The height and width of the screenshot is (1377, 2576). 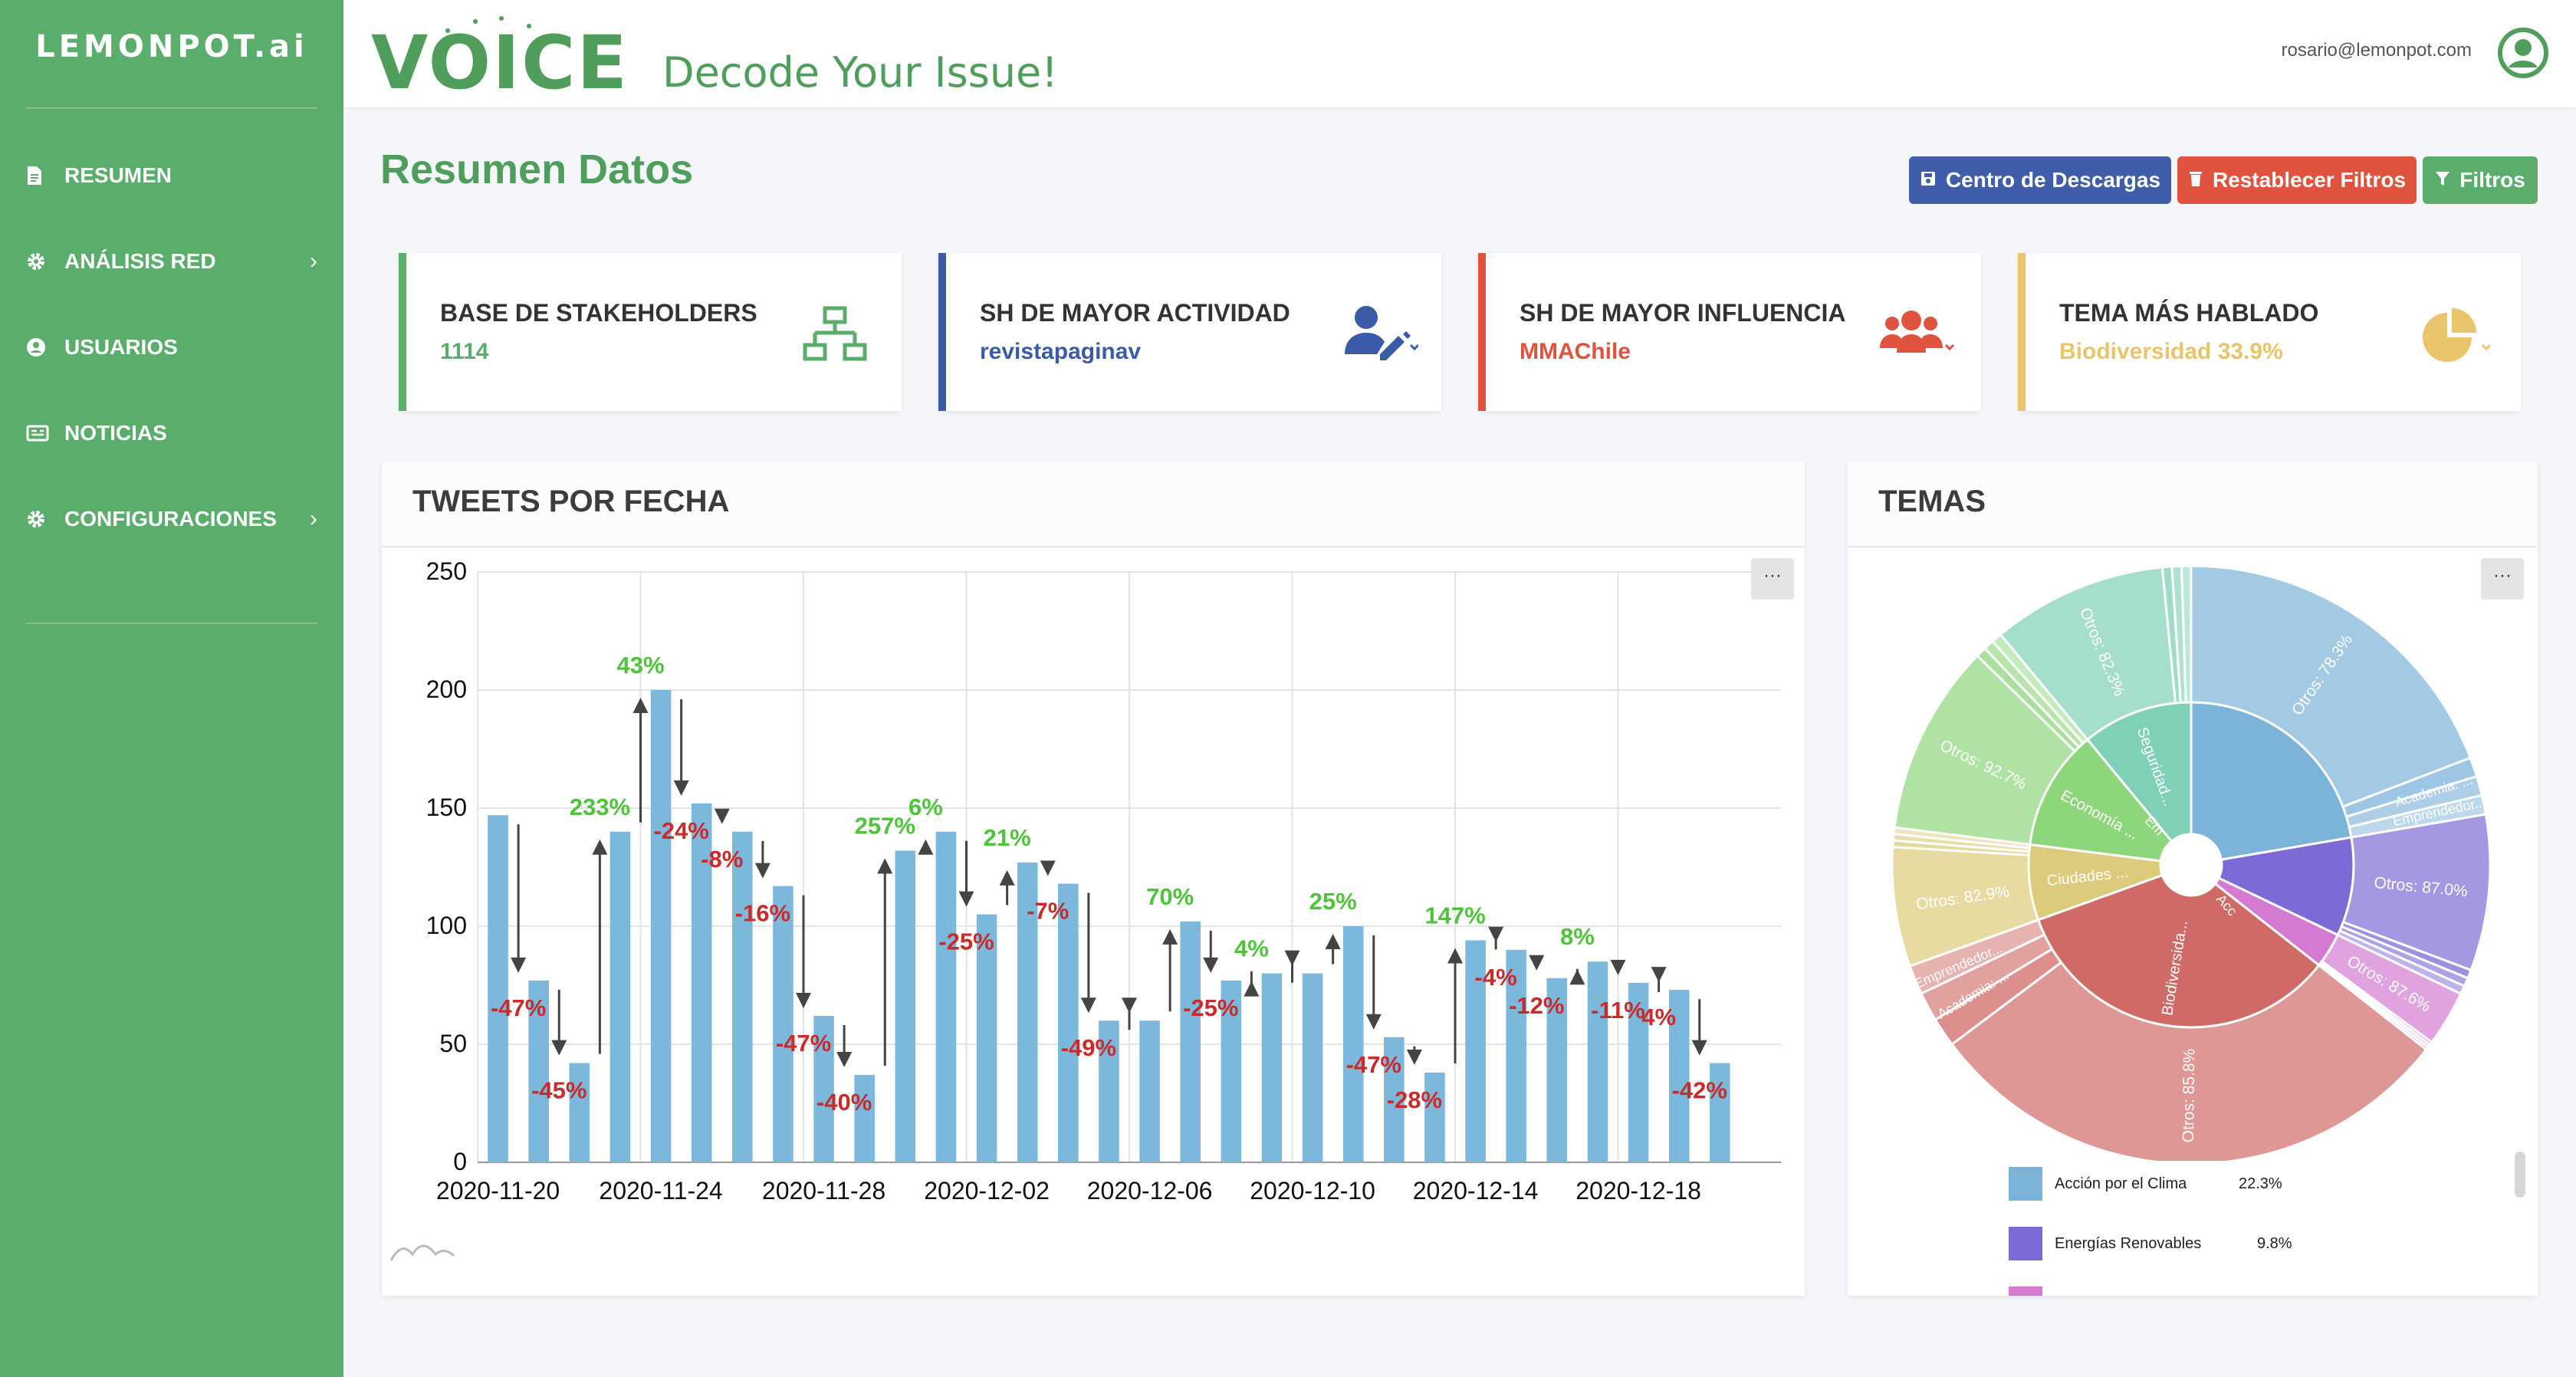 What do you see at coordinates (2193, 504) in the screenshot?
I see `panel-header: TEMAS` at bounding box center [2193, 504].